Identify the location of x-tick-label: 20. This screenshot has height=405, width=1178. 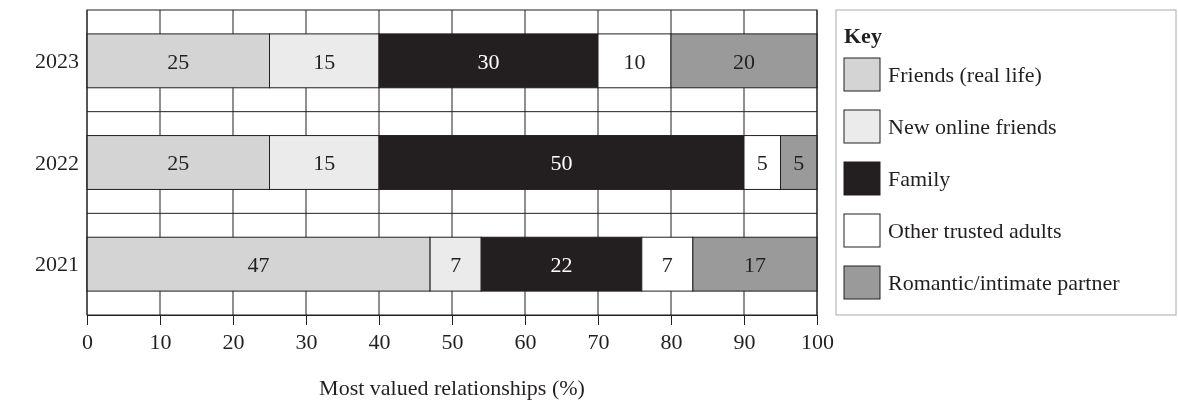
(233, 341).